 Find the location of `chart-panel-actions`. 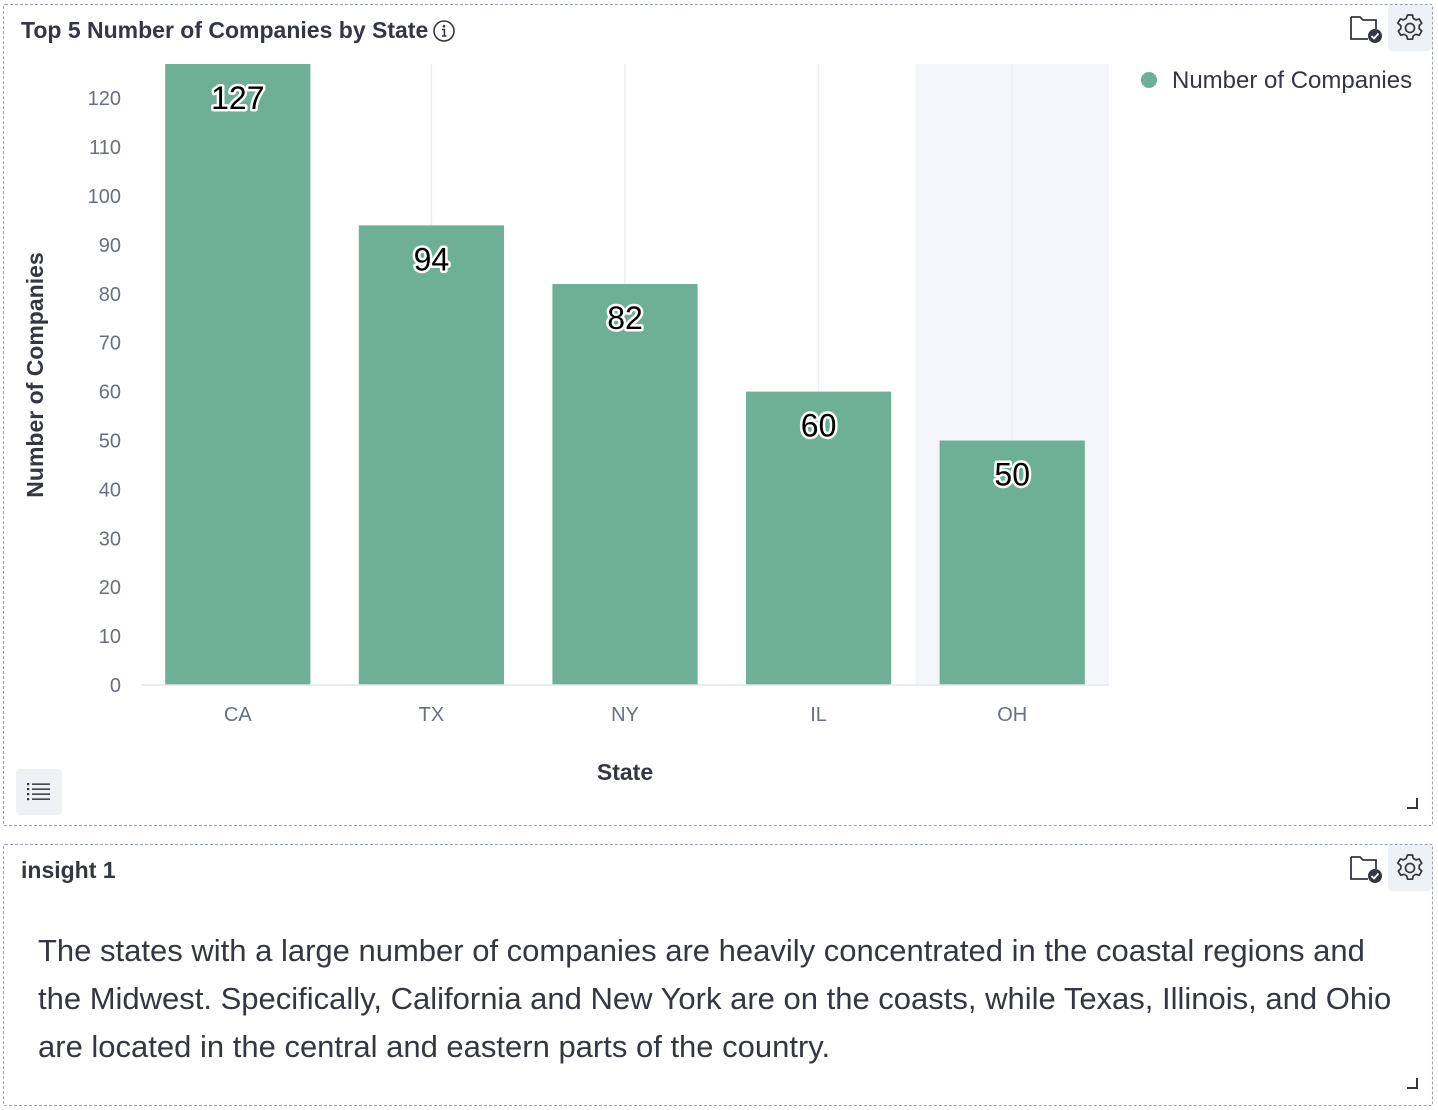

chart-panel-actions is located at coordinates (1388, 28).